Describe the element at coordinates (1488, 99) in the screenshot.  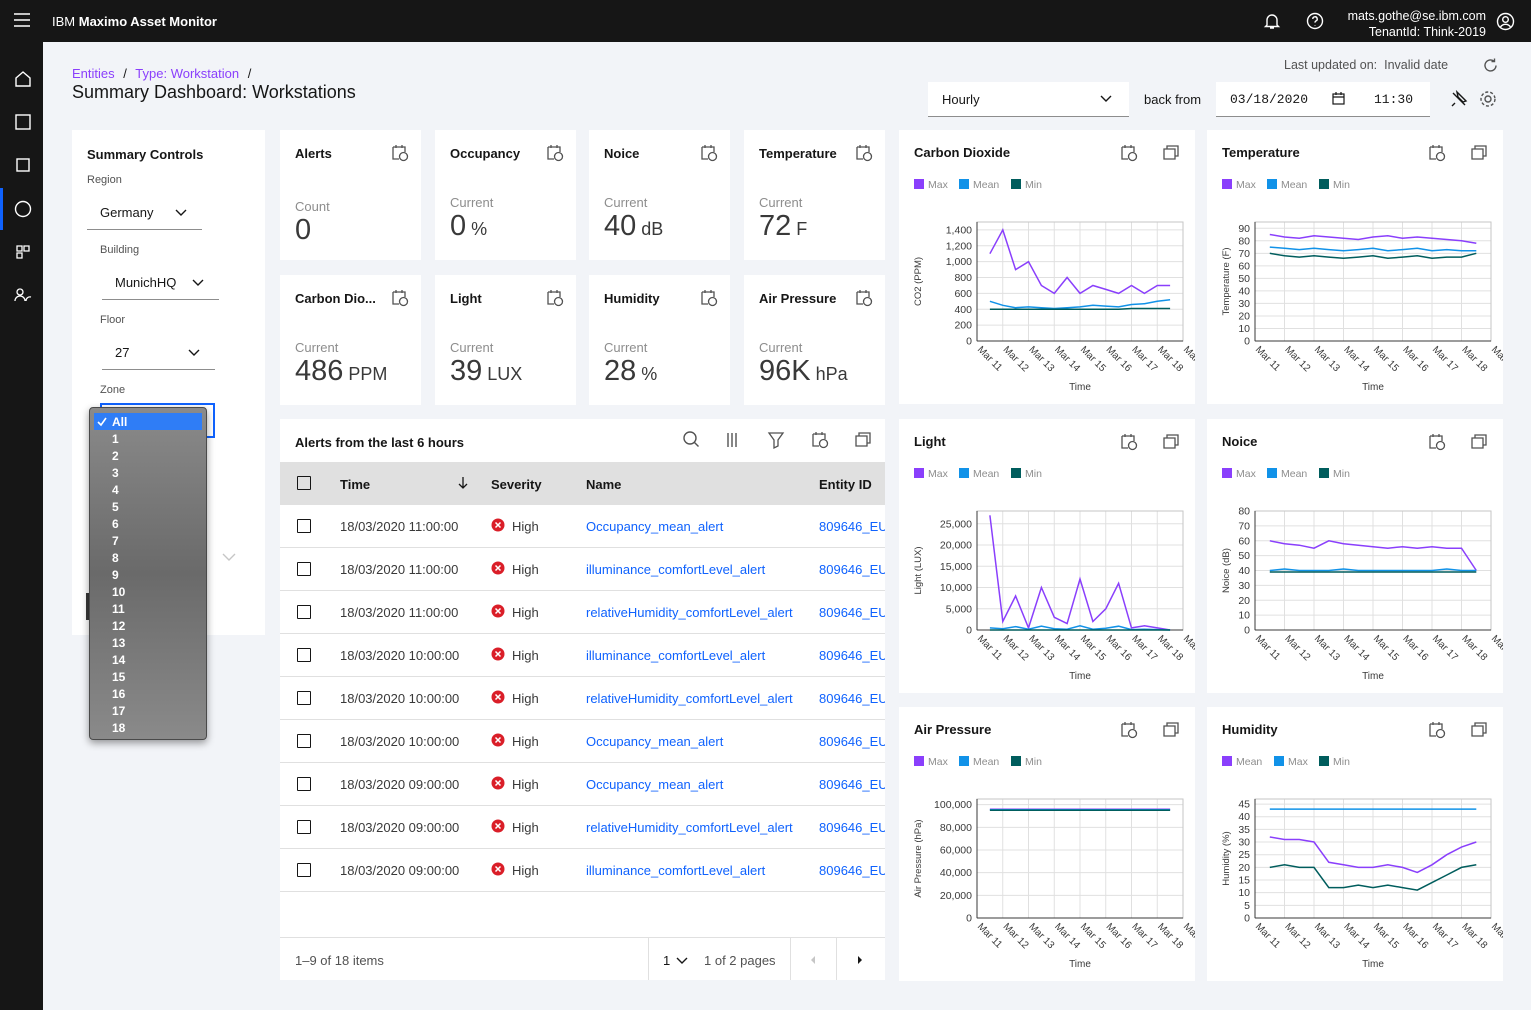
I see `settings-icon` at that location.